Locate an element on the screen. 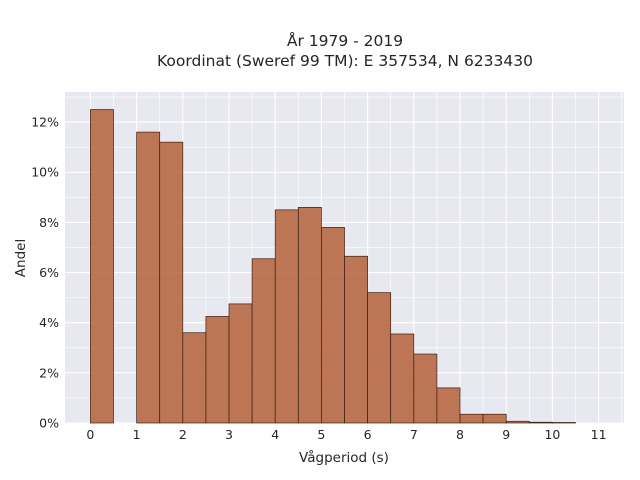 This screenshot has width=640, height=480. x-tick-label: 2 is located at coordinates (183, 434).